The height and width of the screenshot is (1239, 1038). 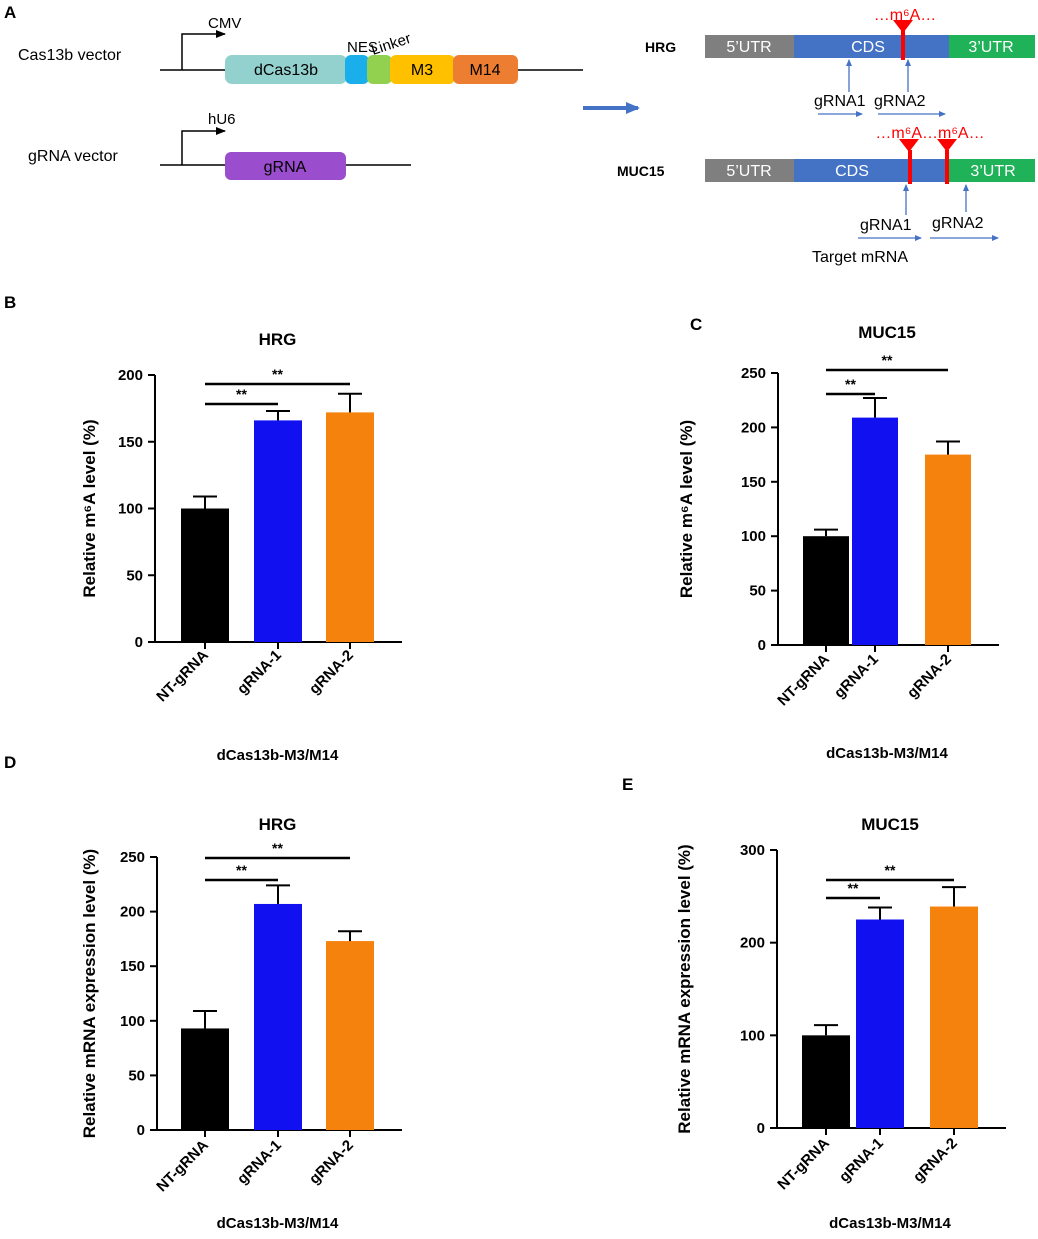 What do you see at coordinates (660, 47) in the screenshot?
I see `hrg-gene-label: HRG` at bounding box center [660, 47].